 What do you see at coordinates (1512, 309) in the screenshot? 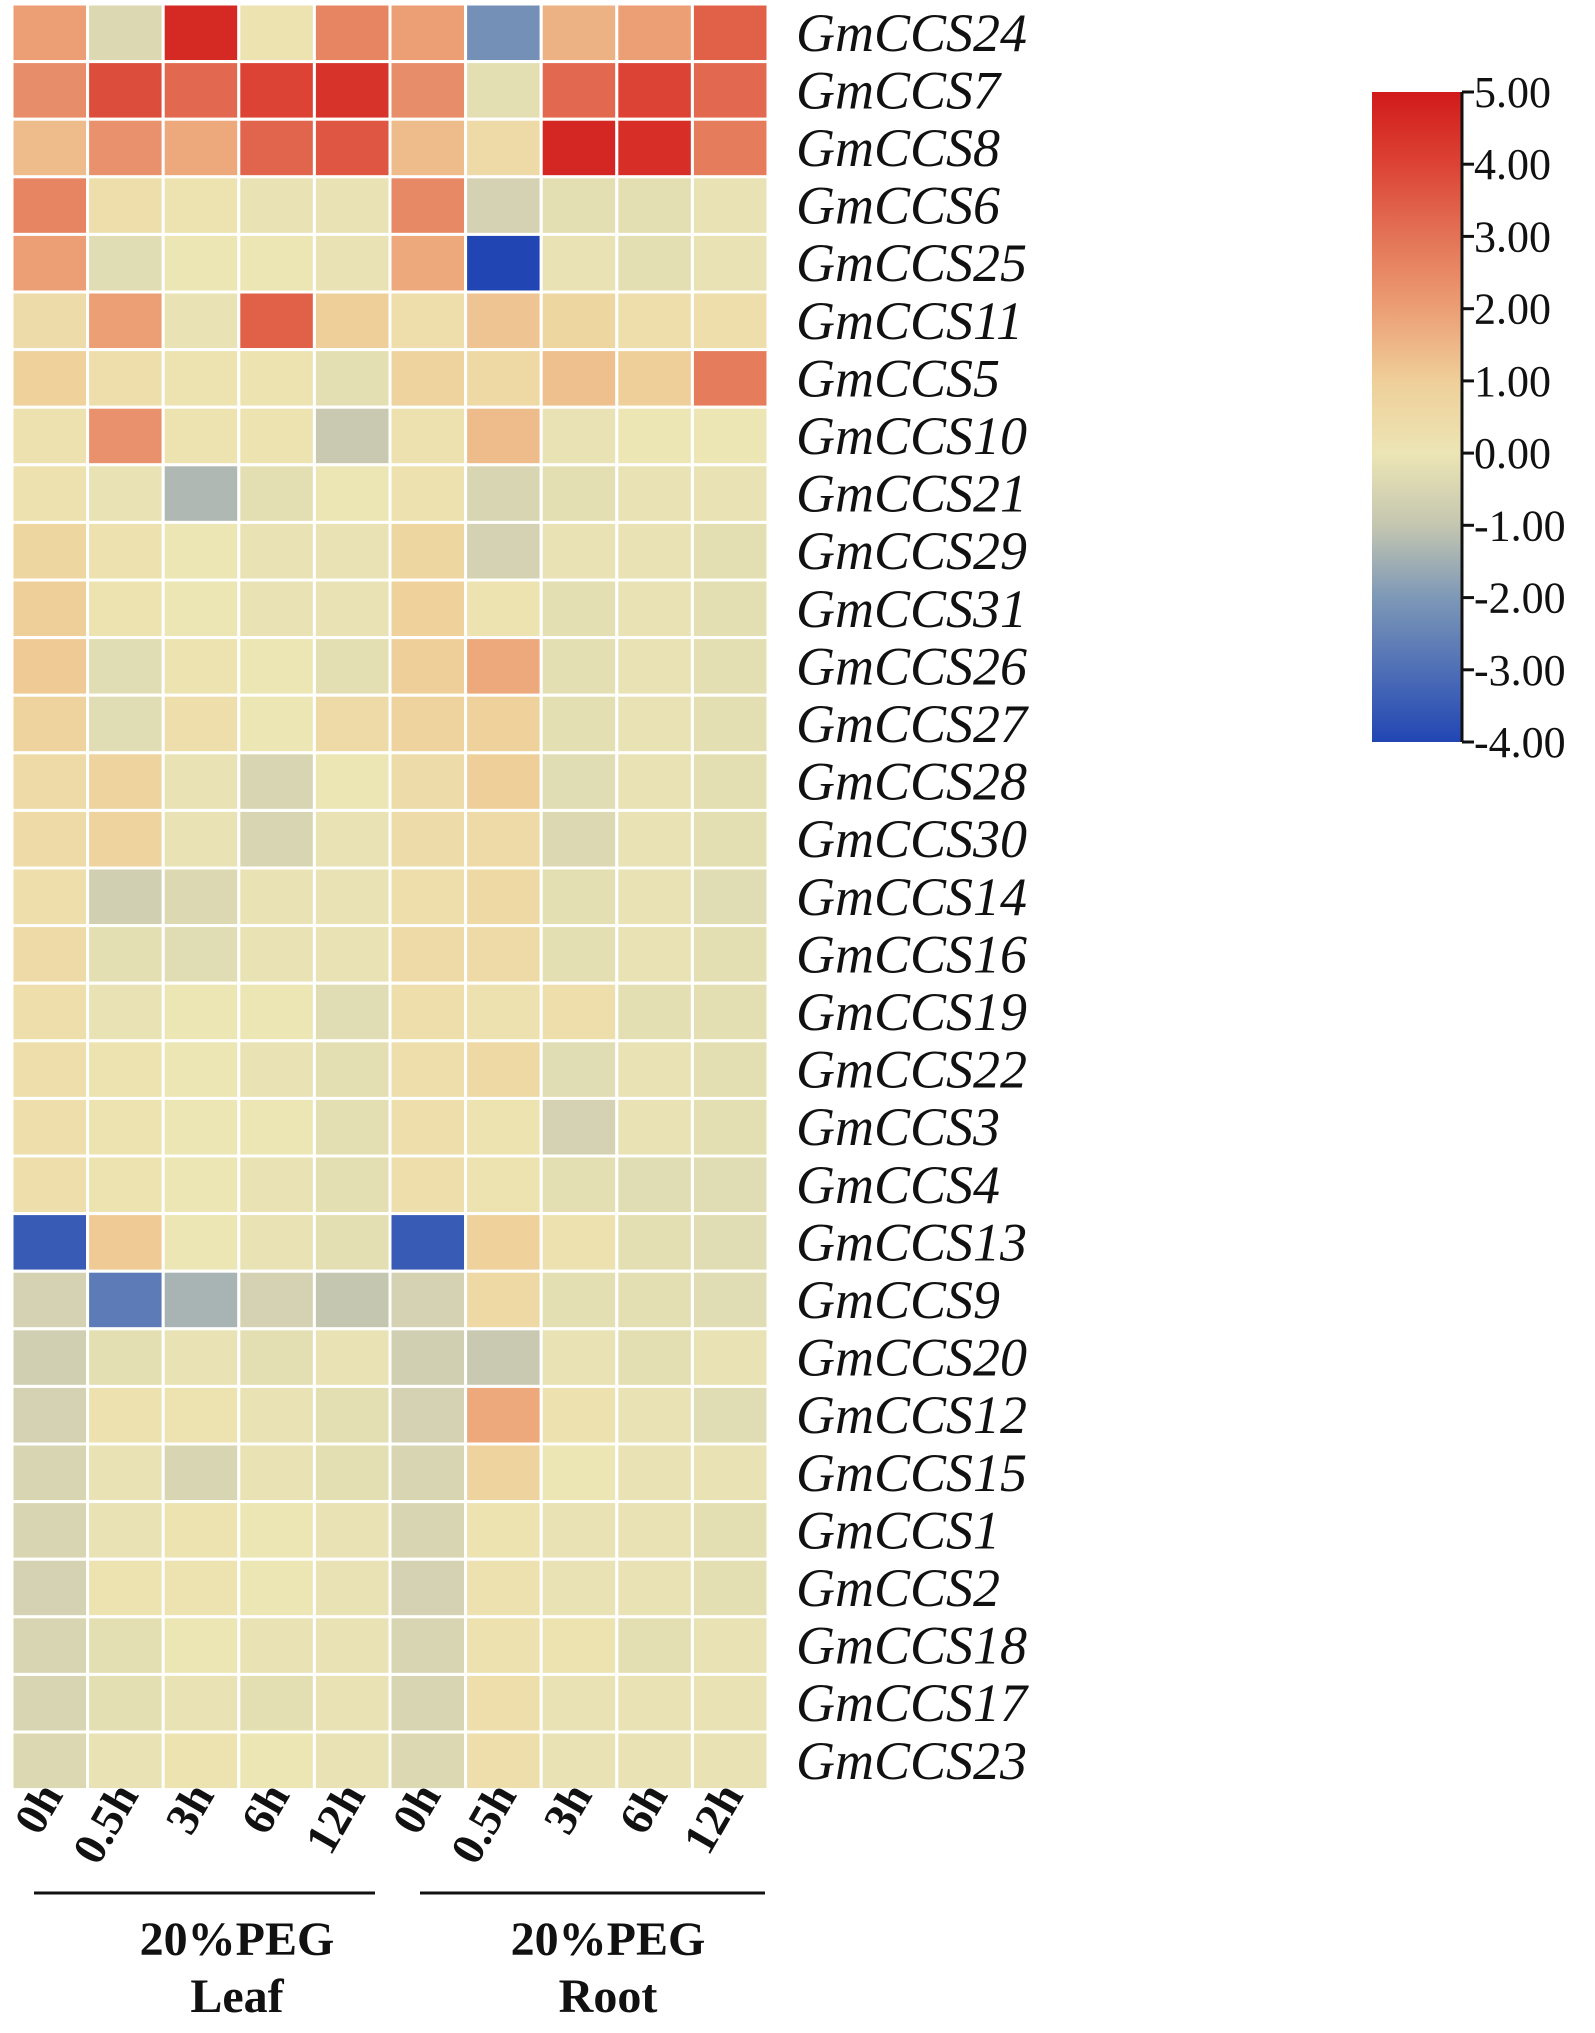
I see `color-scale-tick-label: 2.00` at bounding box center [1512, 309].